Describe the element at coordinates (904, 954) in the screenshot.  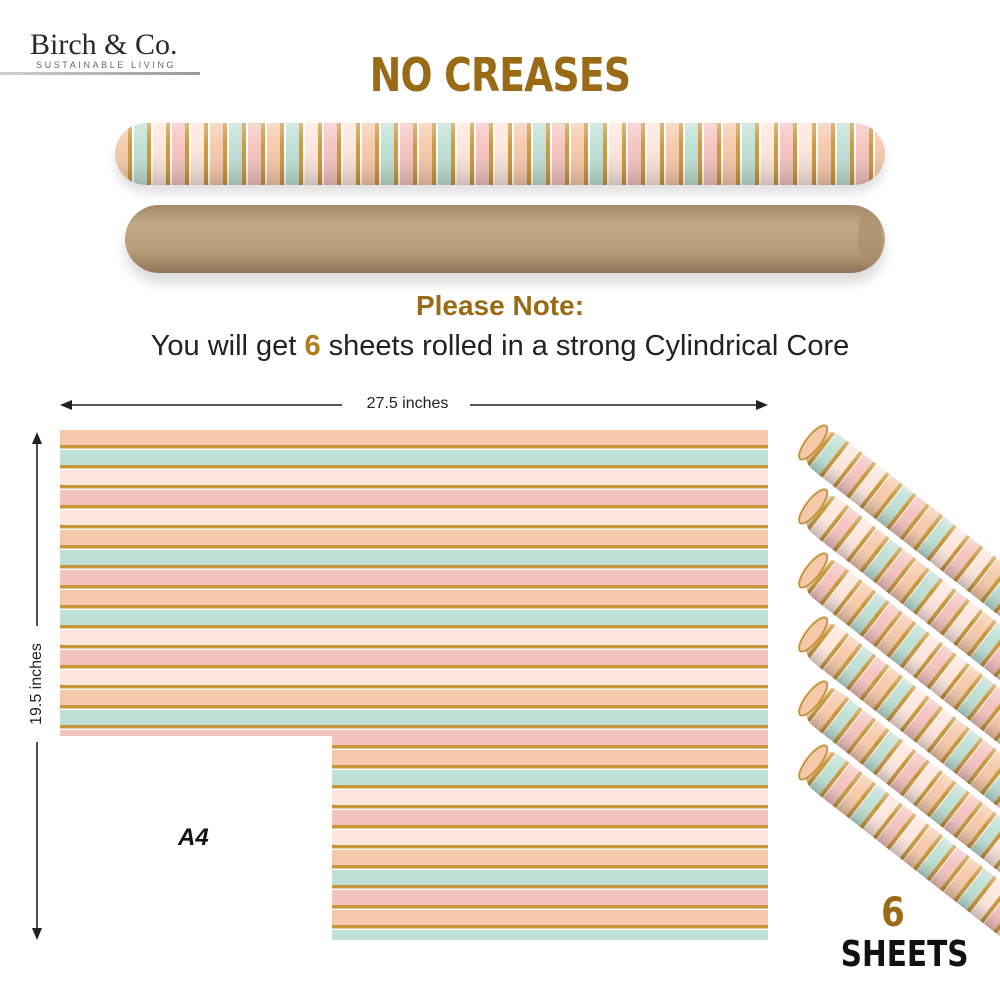
I see `sheet-count-label: SHEETS` at that location.